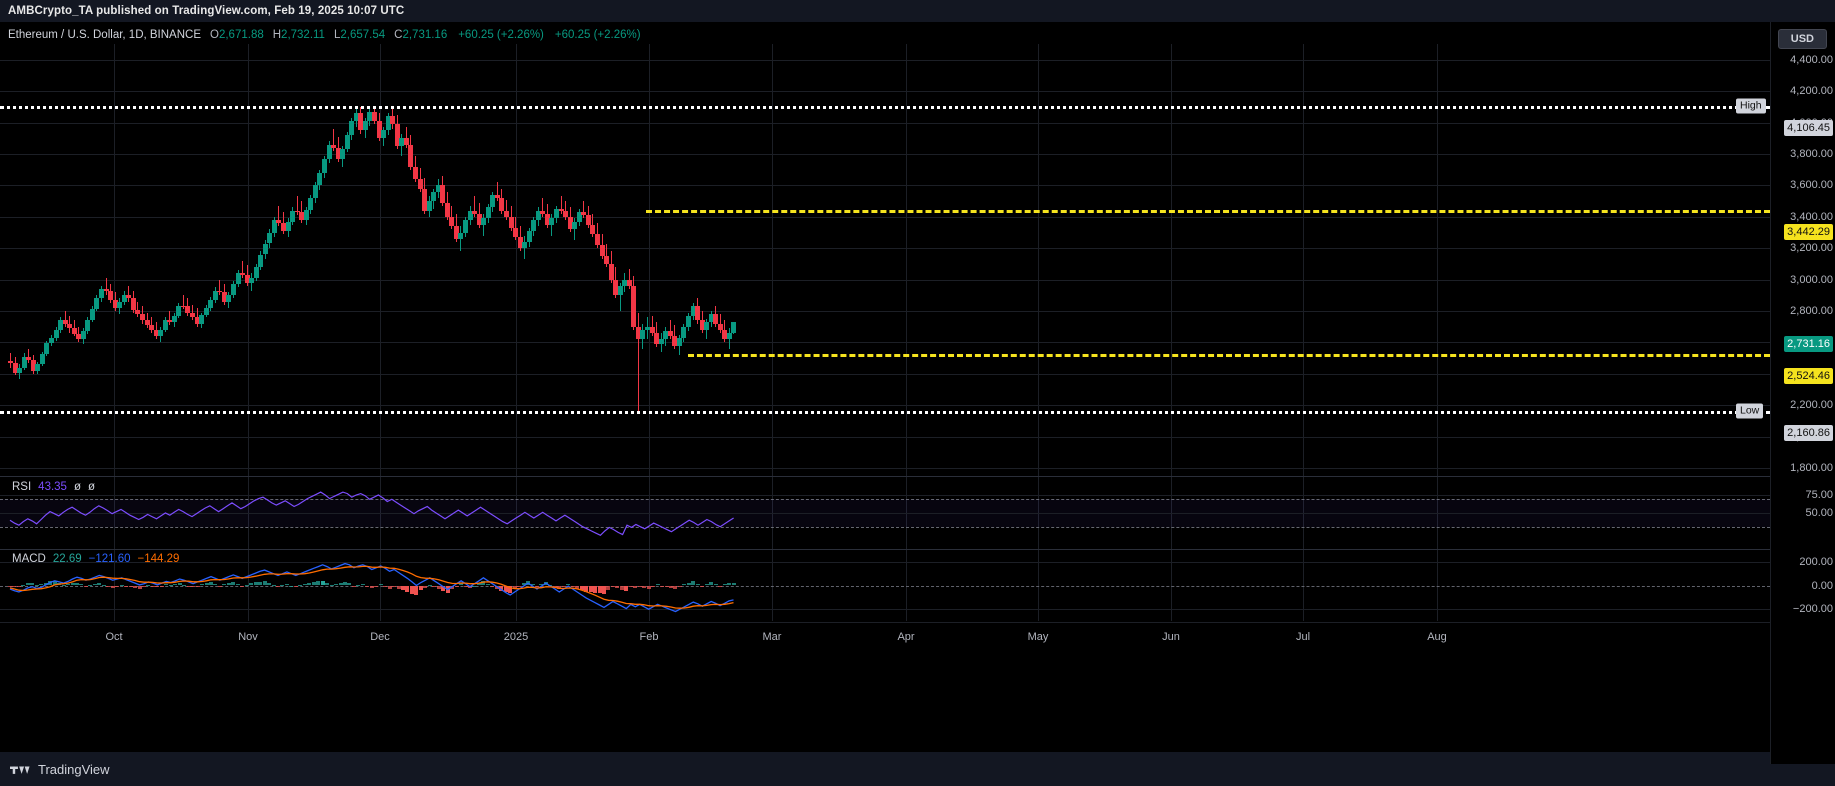  What do you see at coordinates (906, 637) in the screenshot?
I see `time-axis-label: Apr` at bounding box center [906, 637].